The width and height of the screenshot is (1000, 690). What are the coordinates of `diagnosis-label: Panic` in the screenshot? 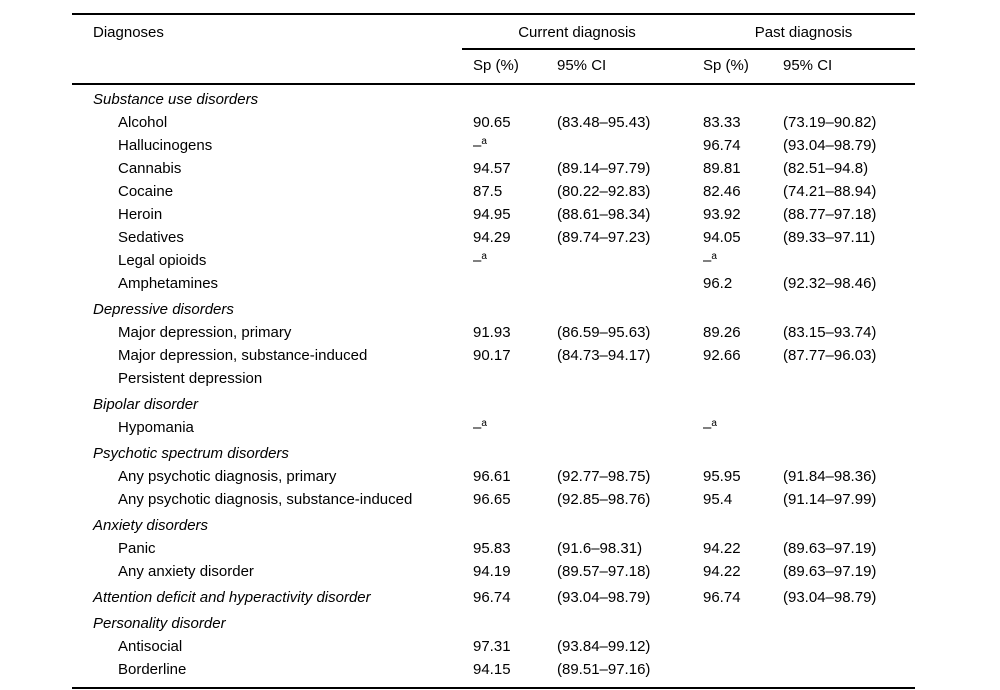 It's located at (137, 548).